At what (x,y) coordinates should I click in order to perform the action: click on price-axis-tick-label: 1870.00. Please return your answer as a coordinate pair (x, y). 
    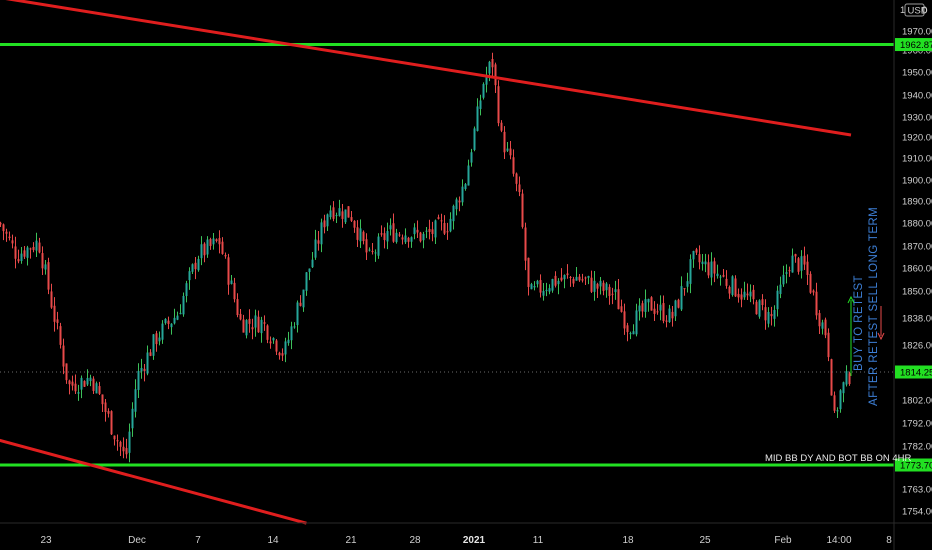
    Looking at the image, I should click on (917, 247).